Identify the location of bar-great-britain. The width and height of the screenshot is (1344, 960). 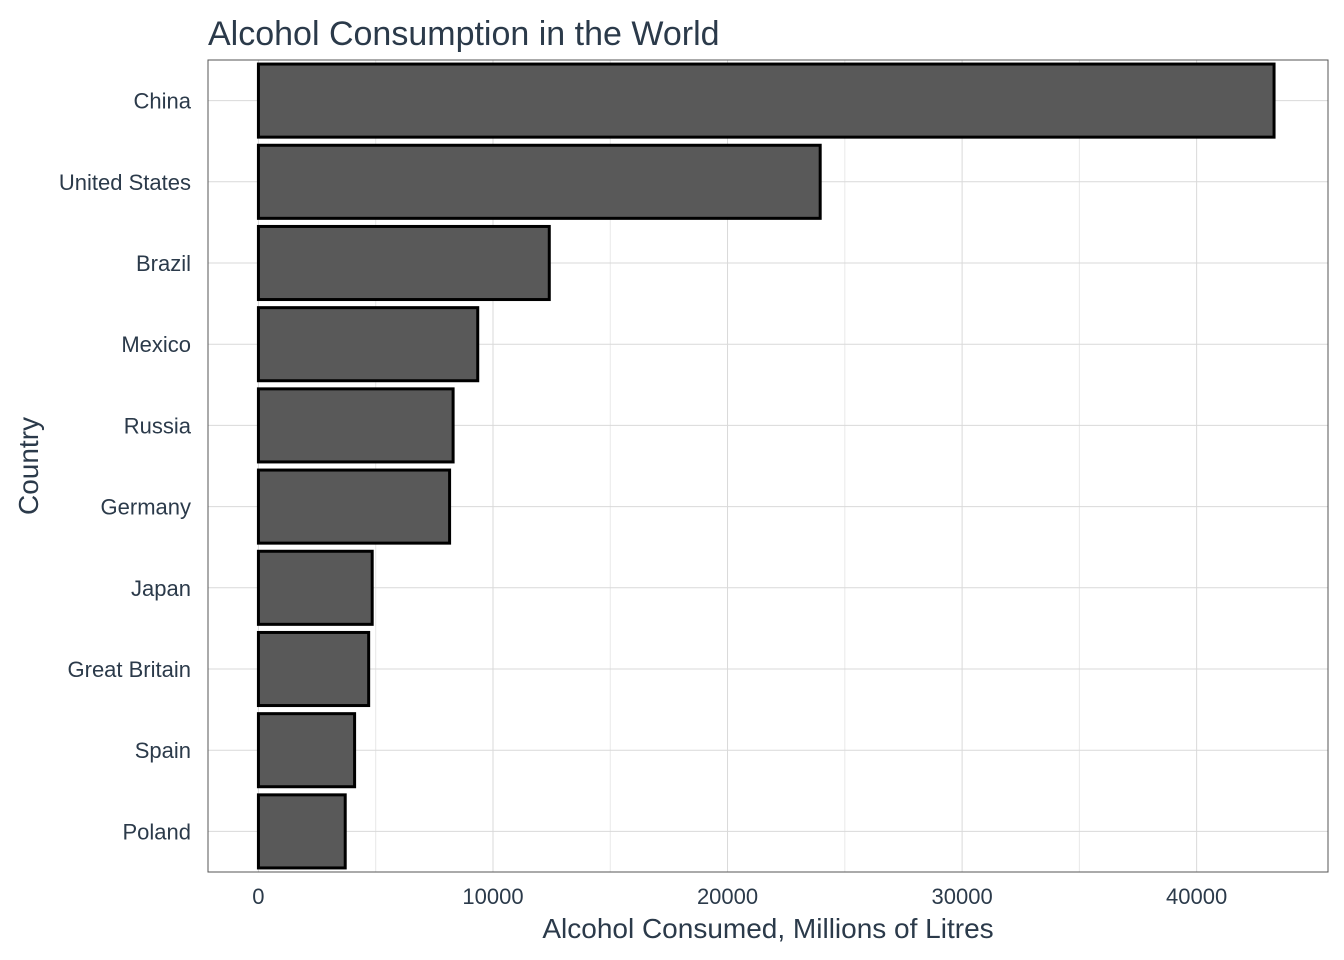
(313, 669).